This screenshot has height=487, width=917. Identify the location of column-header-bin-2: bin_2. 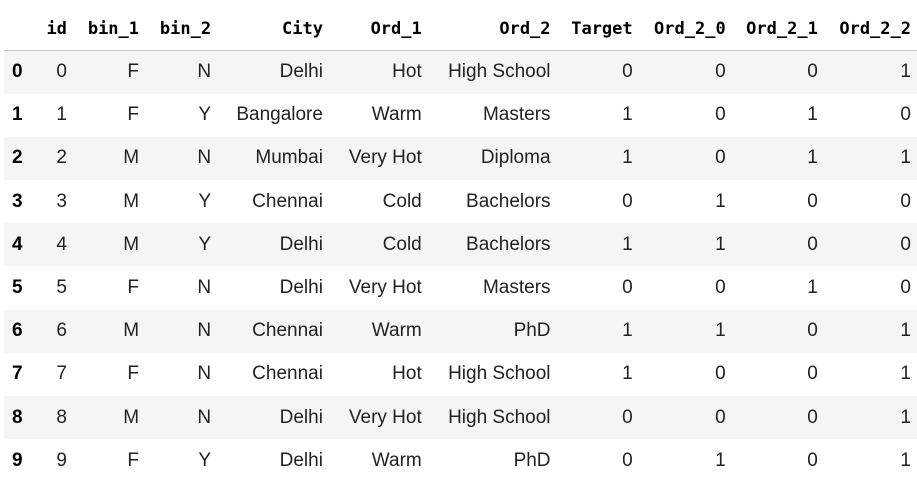
(181, 29).